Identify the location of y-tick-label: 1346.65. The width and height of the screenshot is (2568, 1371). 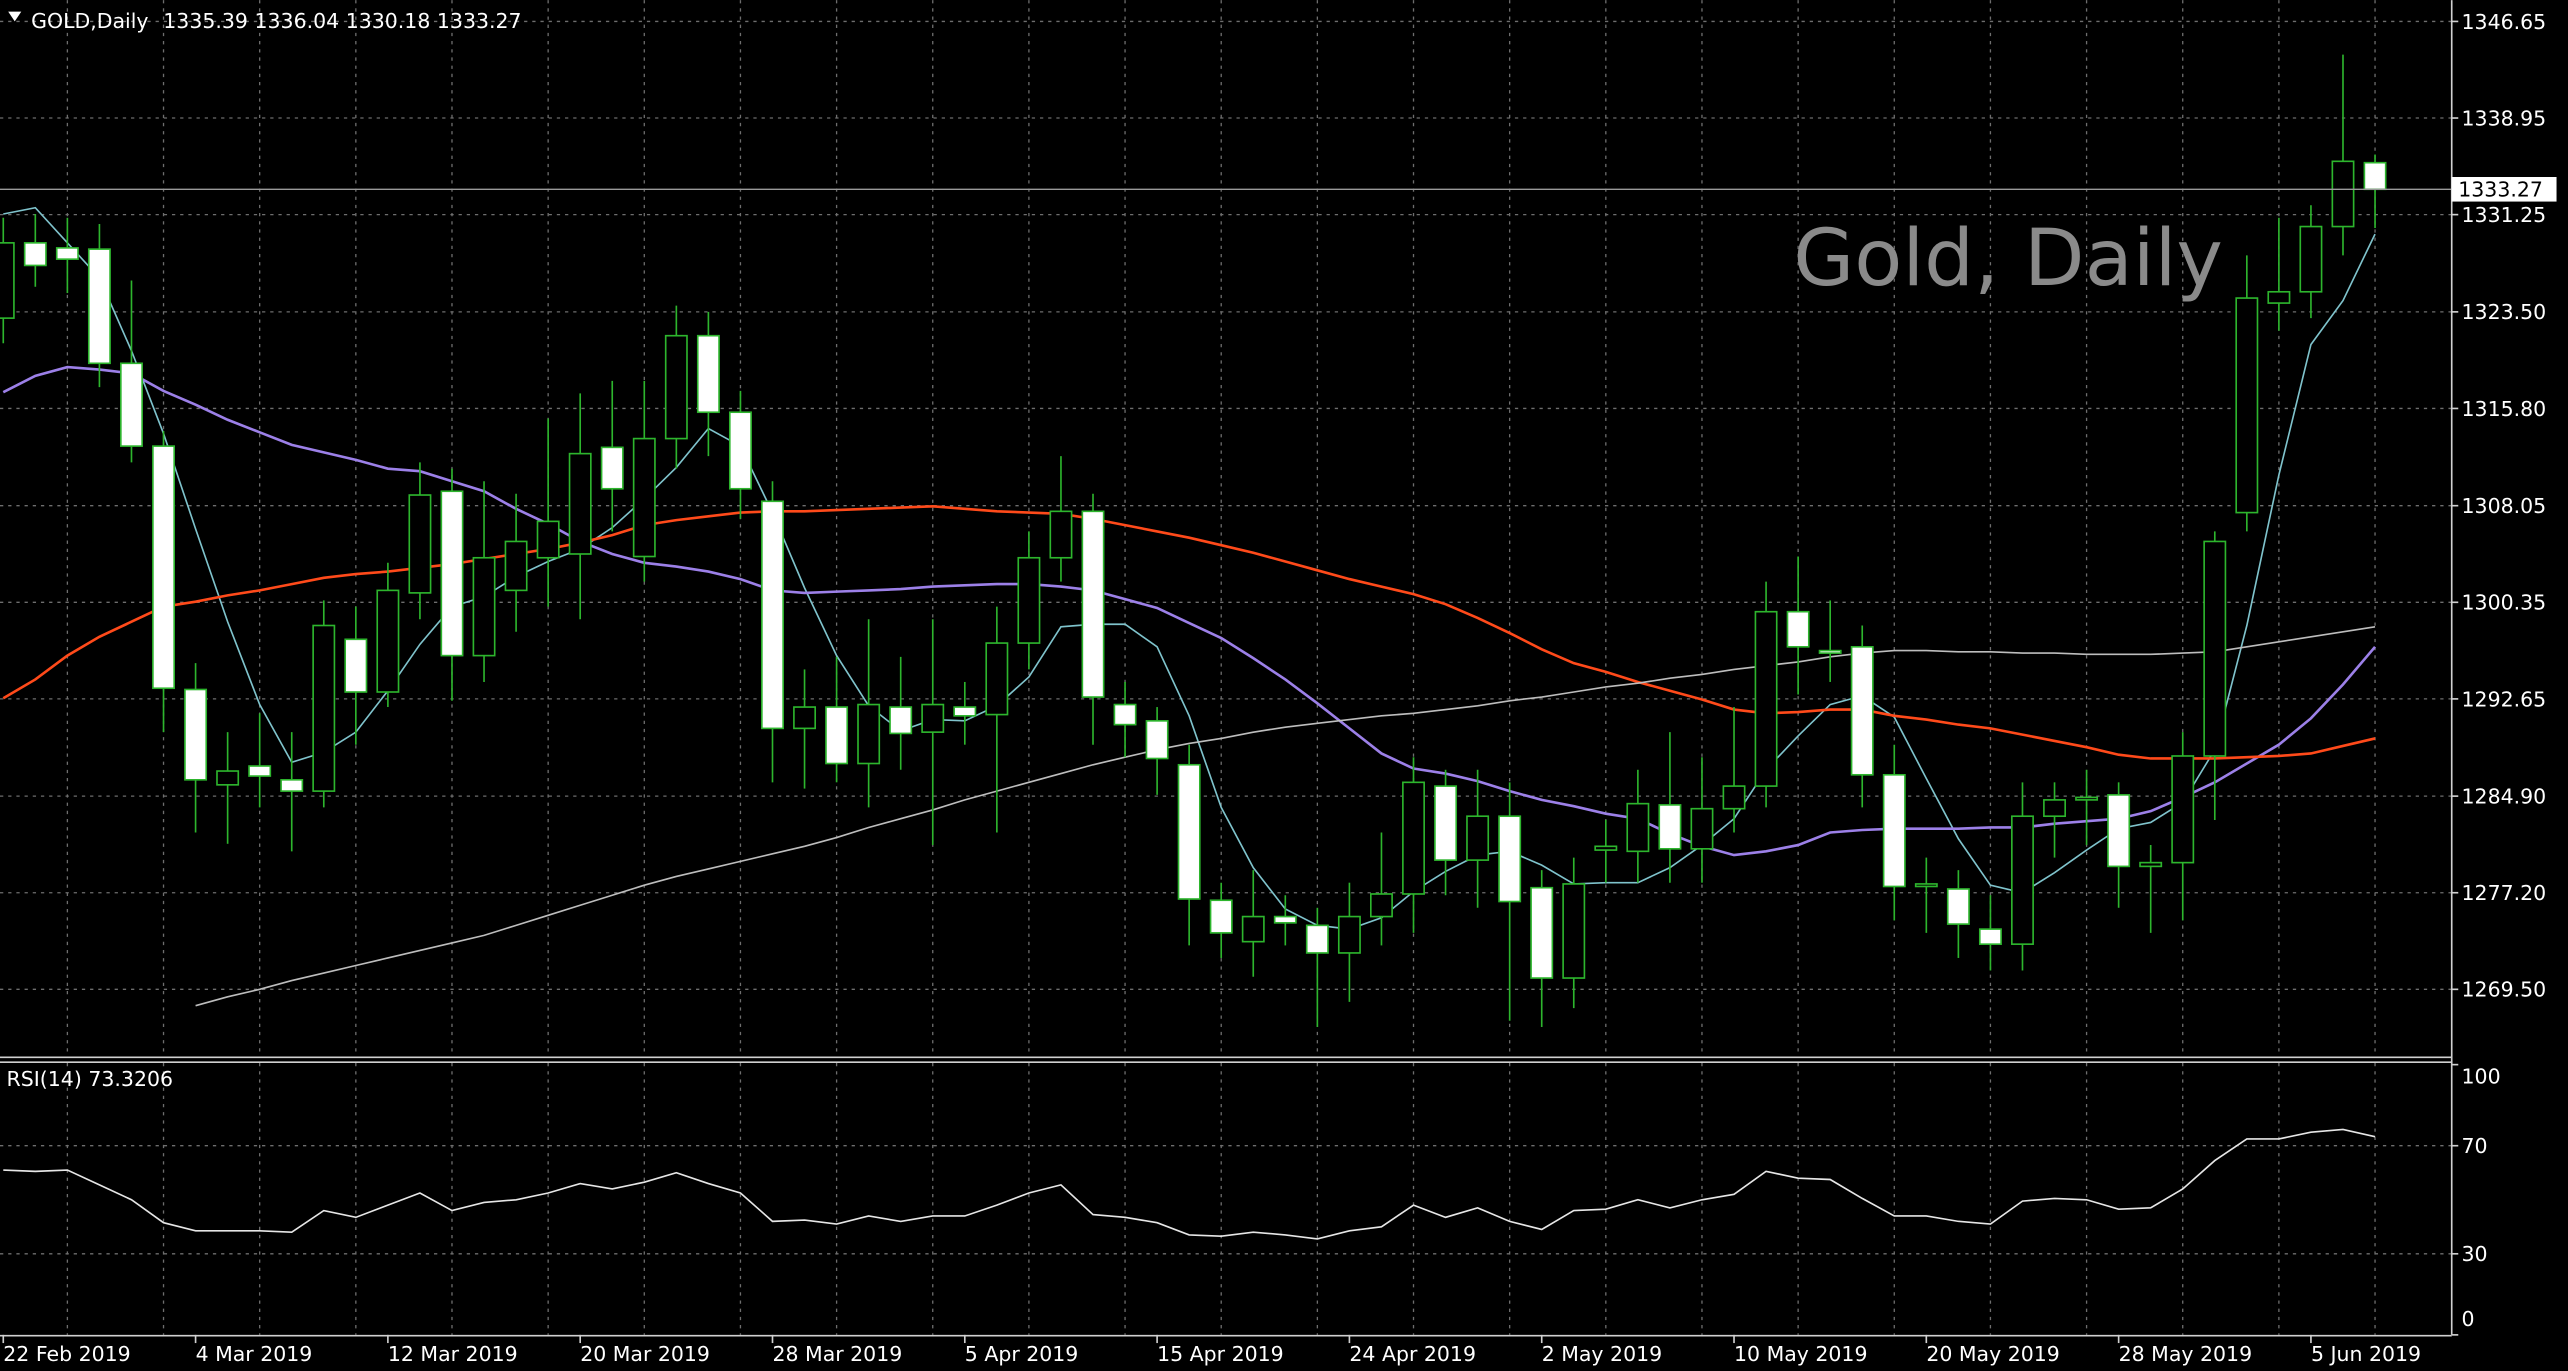
(2504, 22).